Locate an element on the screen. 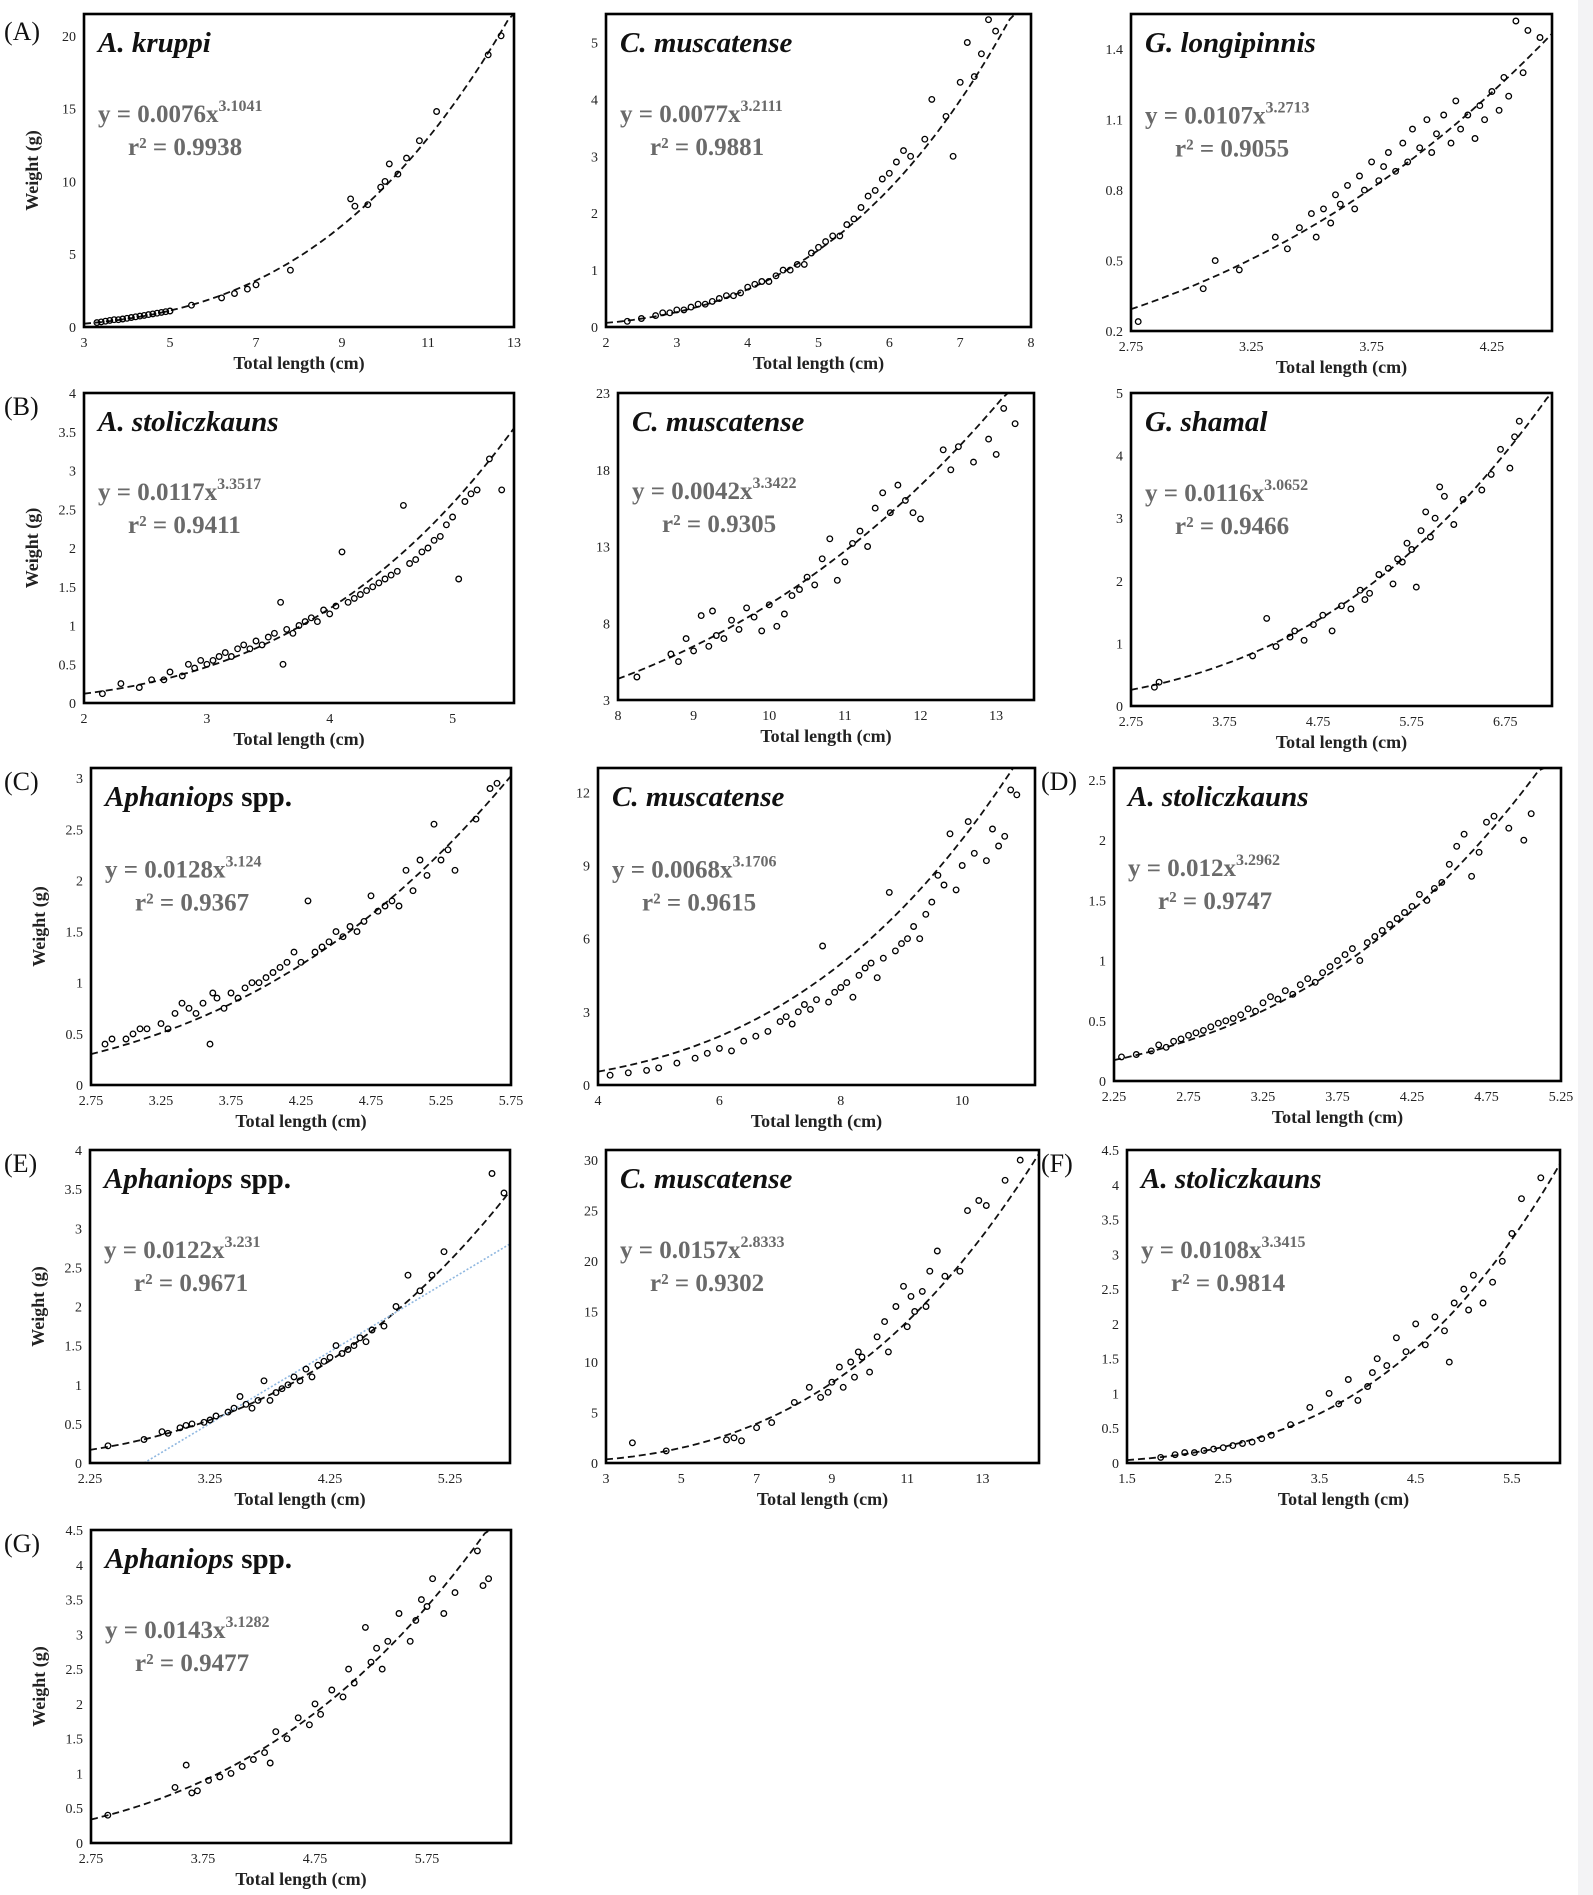 The height and width of the screenshot is (1895, 1593). x-tick-label: 5.75 is located at coordinates (1411, 722).